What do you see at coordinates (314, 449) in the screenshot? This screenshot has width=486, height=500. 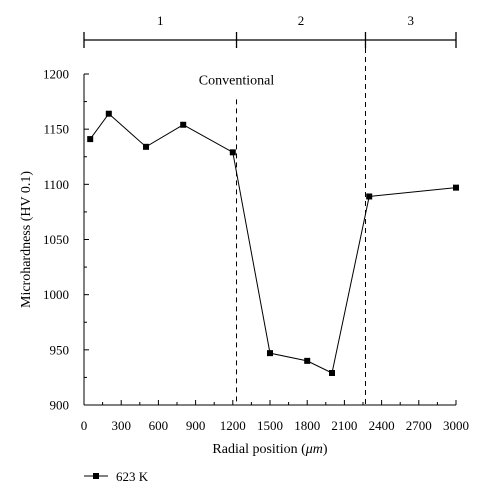 I see `x-axis-title-unit: μm` at bounding box center [314, 449].